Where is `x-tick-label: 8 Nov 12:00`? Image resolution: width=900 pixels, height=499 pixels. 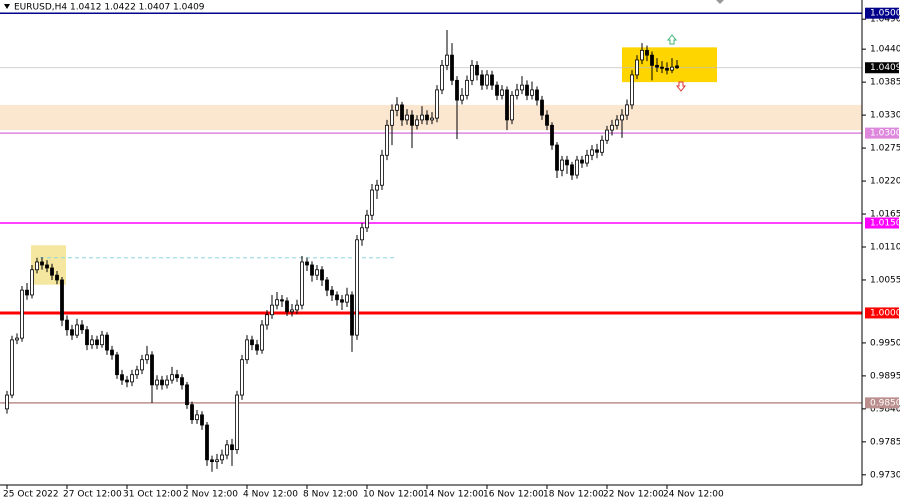
x-tick-label: 8 Nov 12:00 is located at coordinates (330, 494).